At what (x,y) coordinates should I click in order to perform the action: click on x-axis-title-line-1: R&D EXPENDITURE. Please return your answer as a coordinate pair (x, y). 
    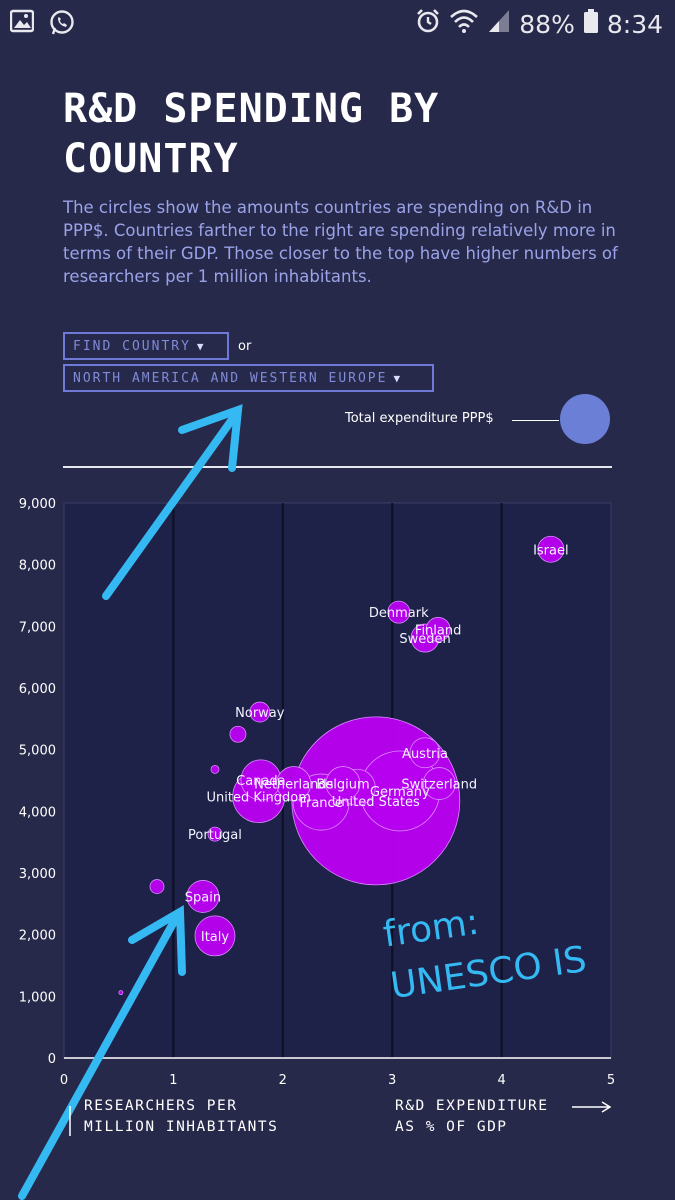
    Looking at the image, I should click on (472, 1106).